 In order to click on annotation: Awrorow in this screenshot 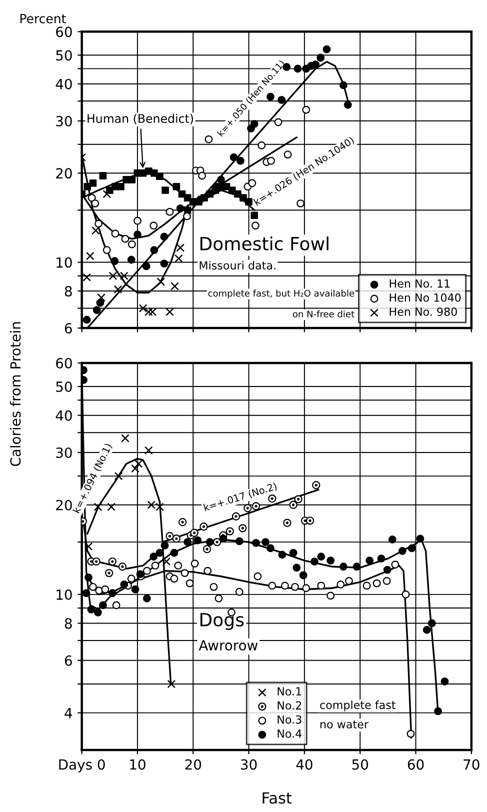, I will do `click(228, 645)`.